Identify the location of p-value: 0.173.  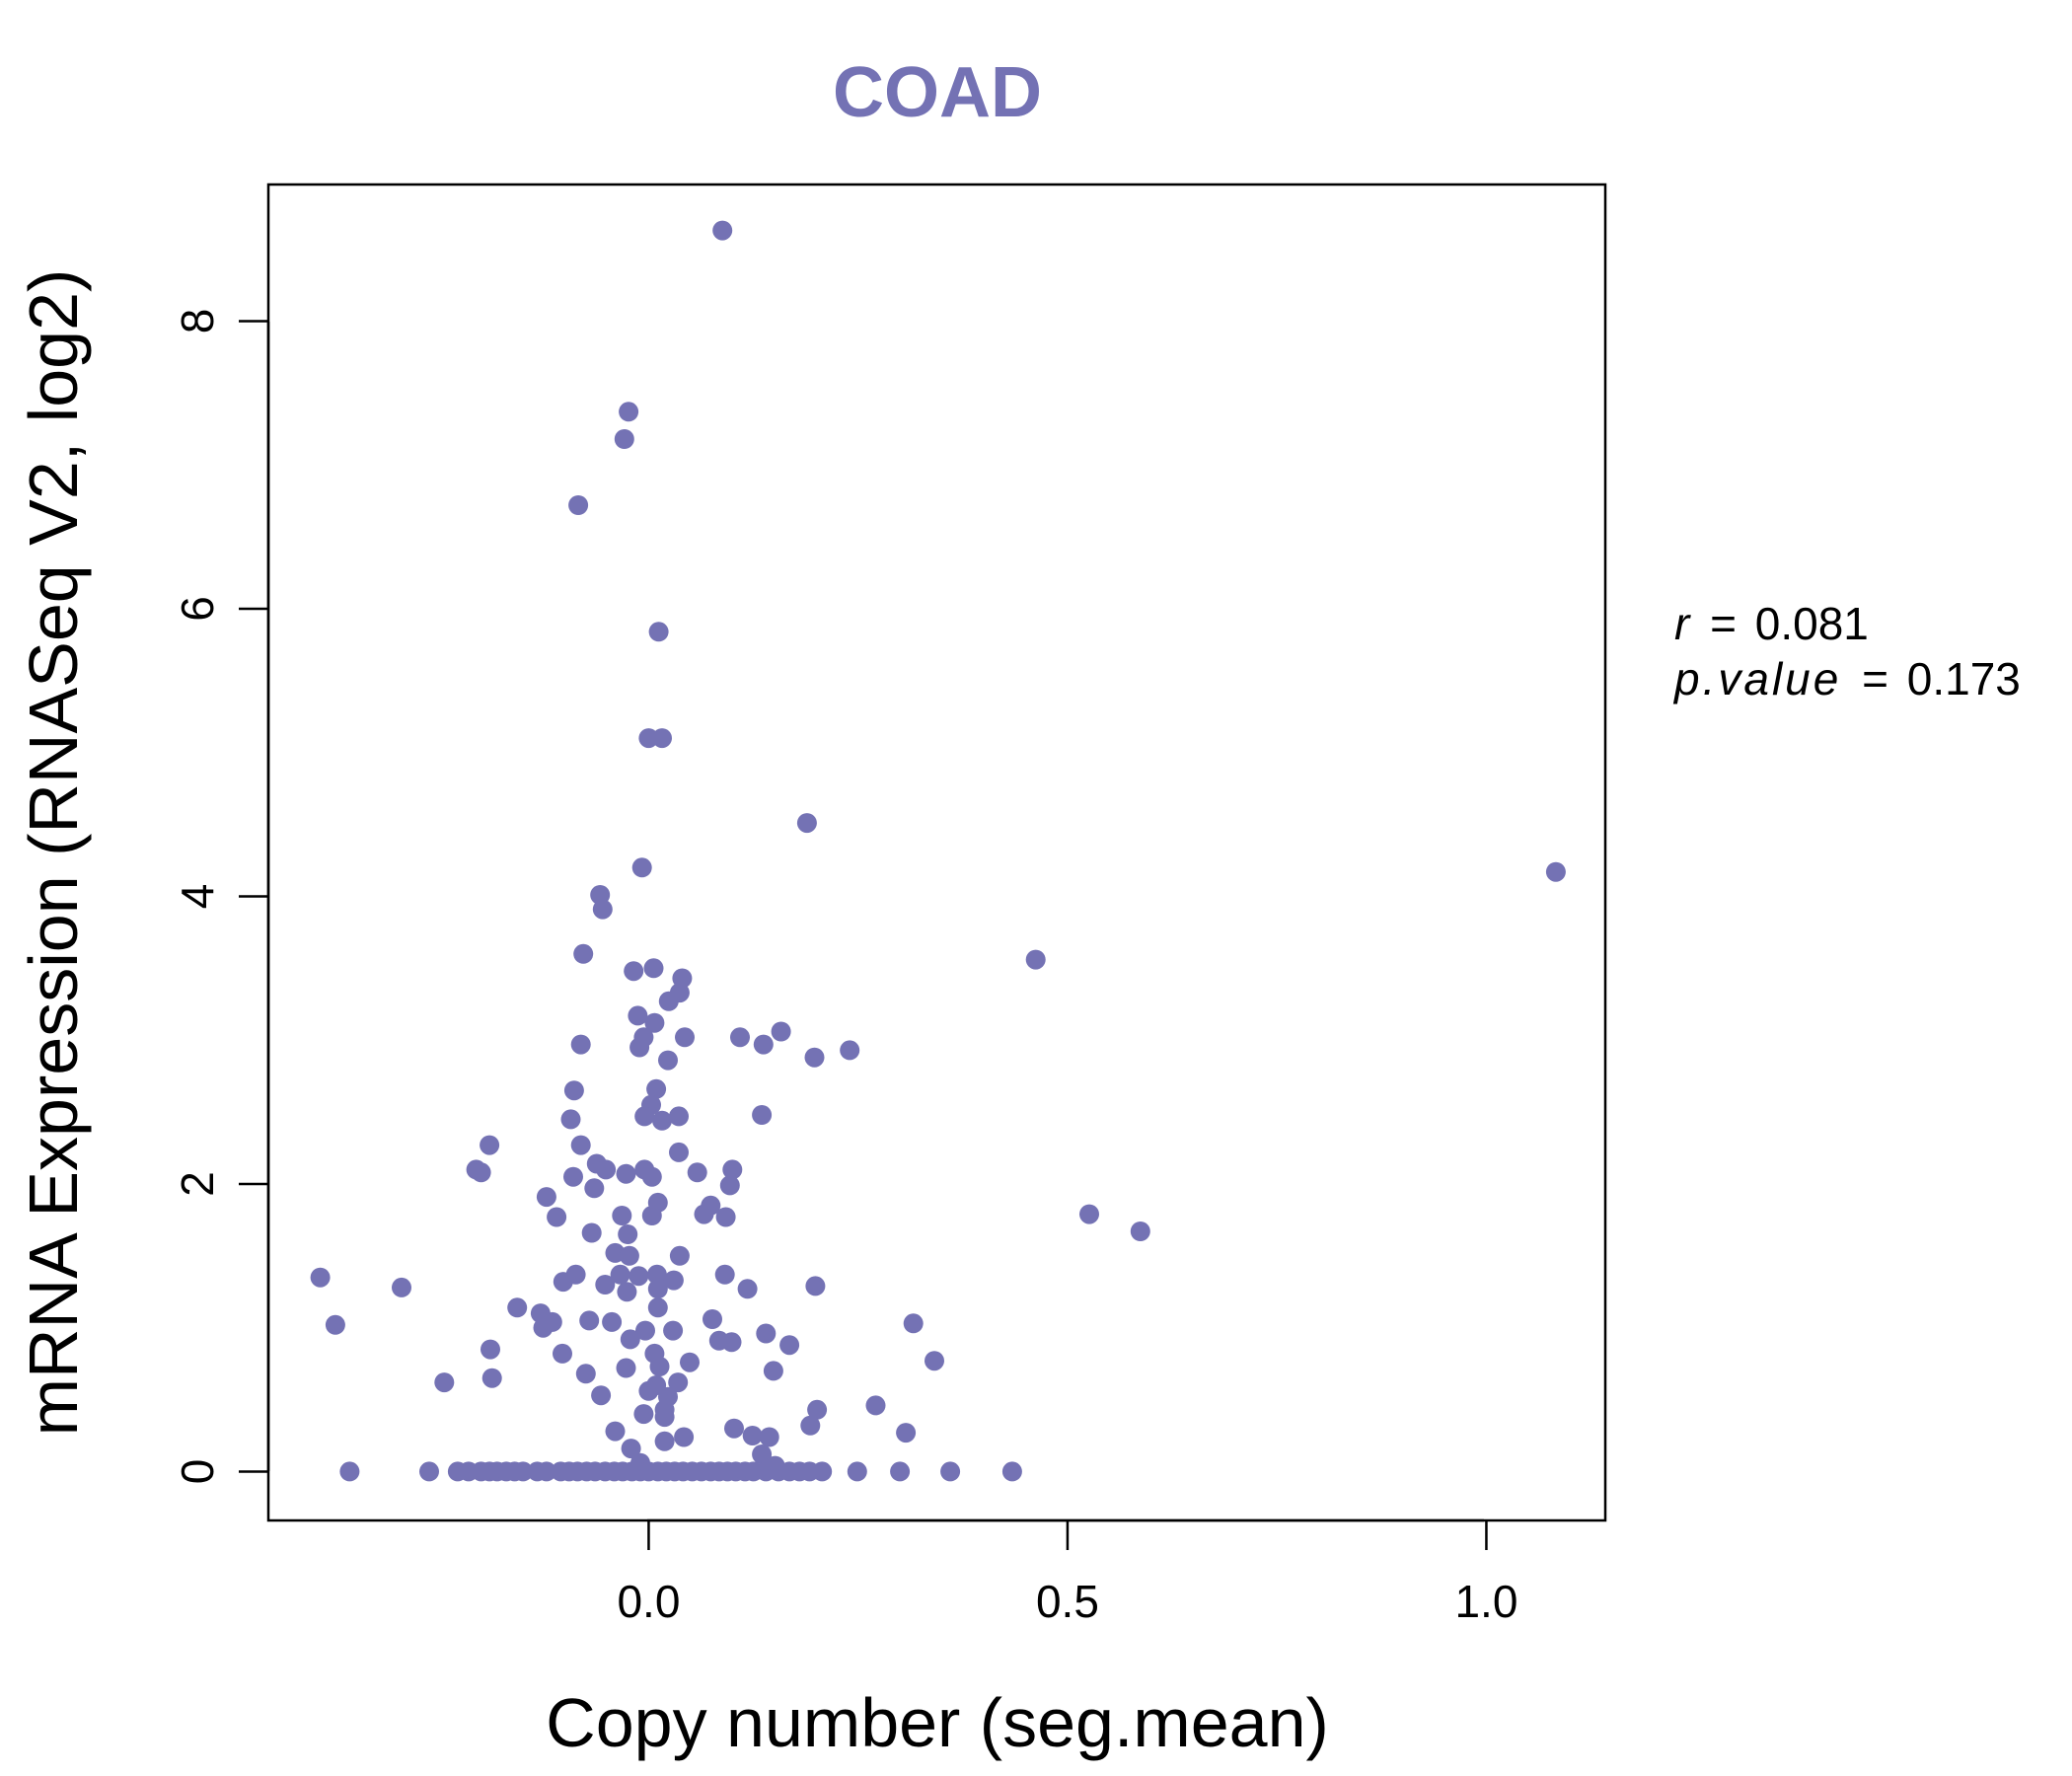
(1964, 679).